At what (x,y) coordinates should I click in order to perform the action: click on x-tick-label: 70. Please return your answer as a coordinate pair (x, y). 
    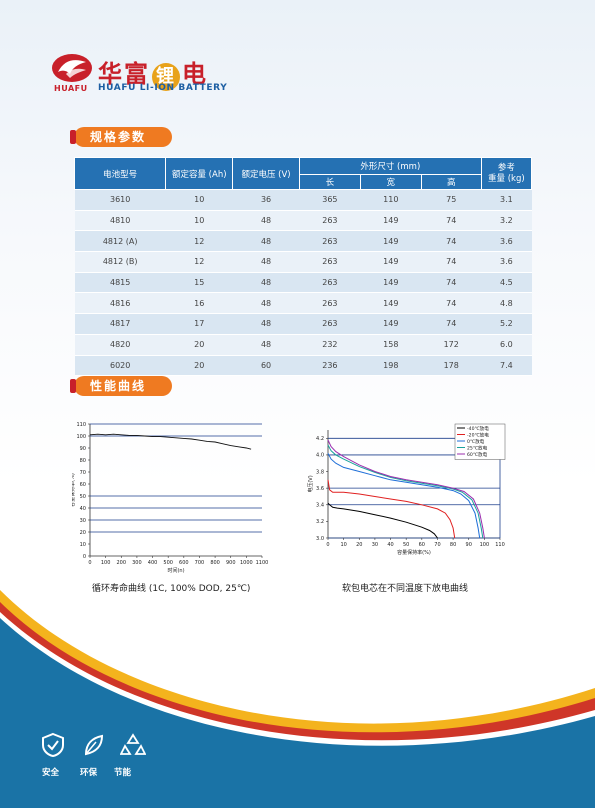
    Looking at the image, I should click on (437, 545).